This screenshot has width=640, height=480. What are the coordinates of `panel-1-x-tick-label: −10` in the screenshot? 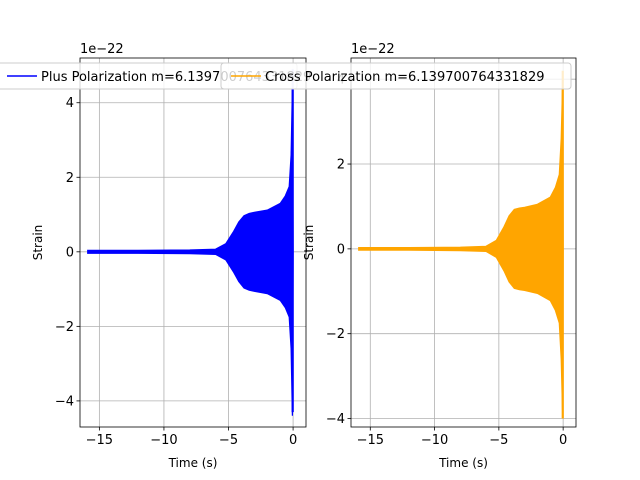 It's located at (163, 440).